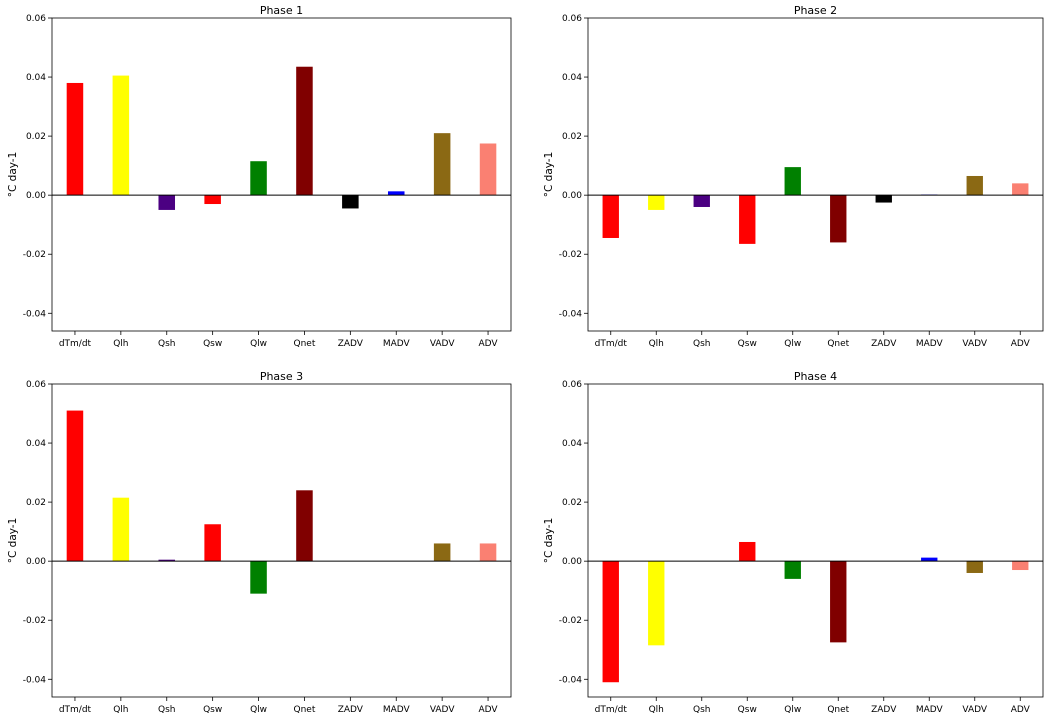  What do you see at coordinates (815, 376) in the screenshot?
I see `panel-title: Phase 4` at bounding box center [815, 376].